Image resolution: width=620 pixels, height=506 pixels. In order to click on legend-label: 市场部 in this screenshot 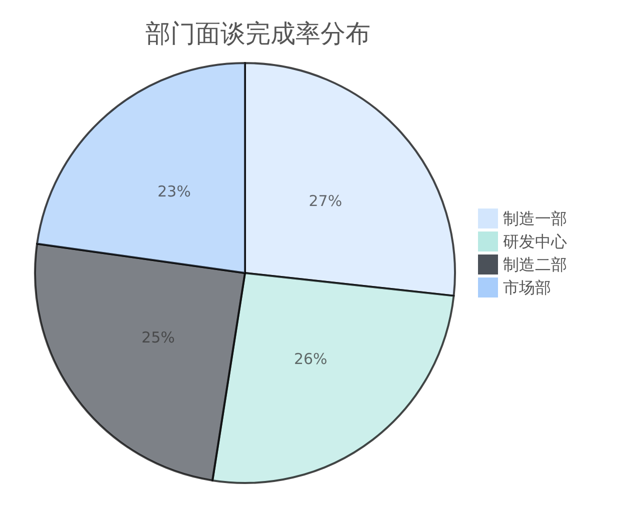, I will do `click(527, 287)`.